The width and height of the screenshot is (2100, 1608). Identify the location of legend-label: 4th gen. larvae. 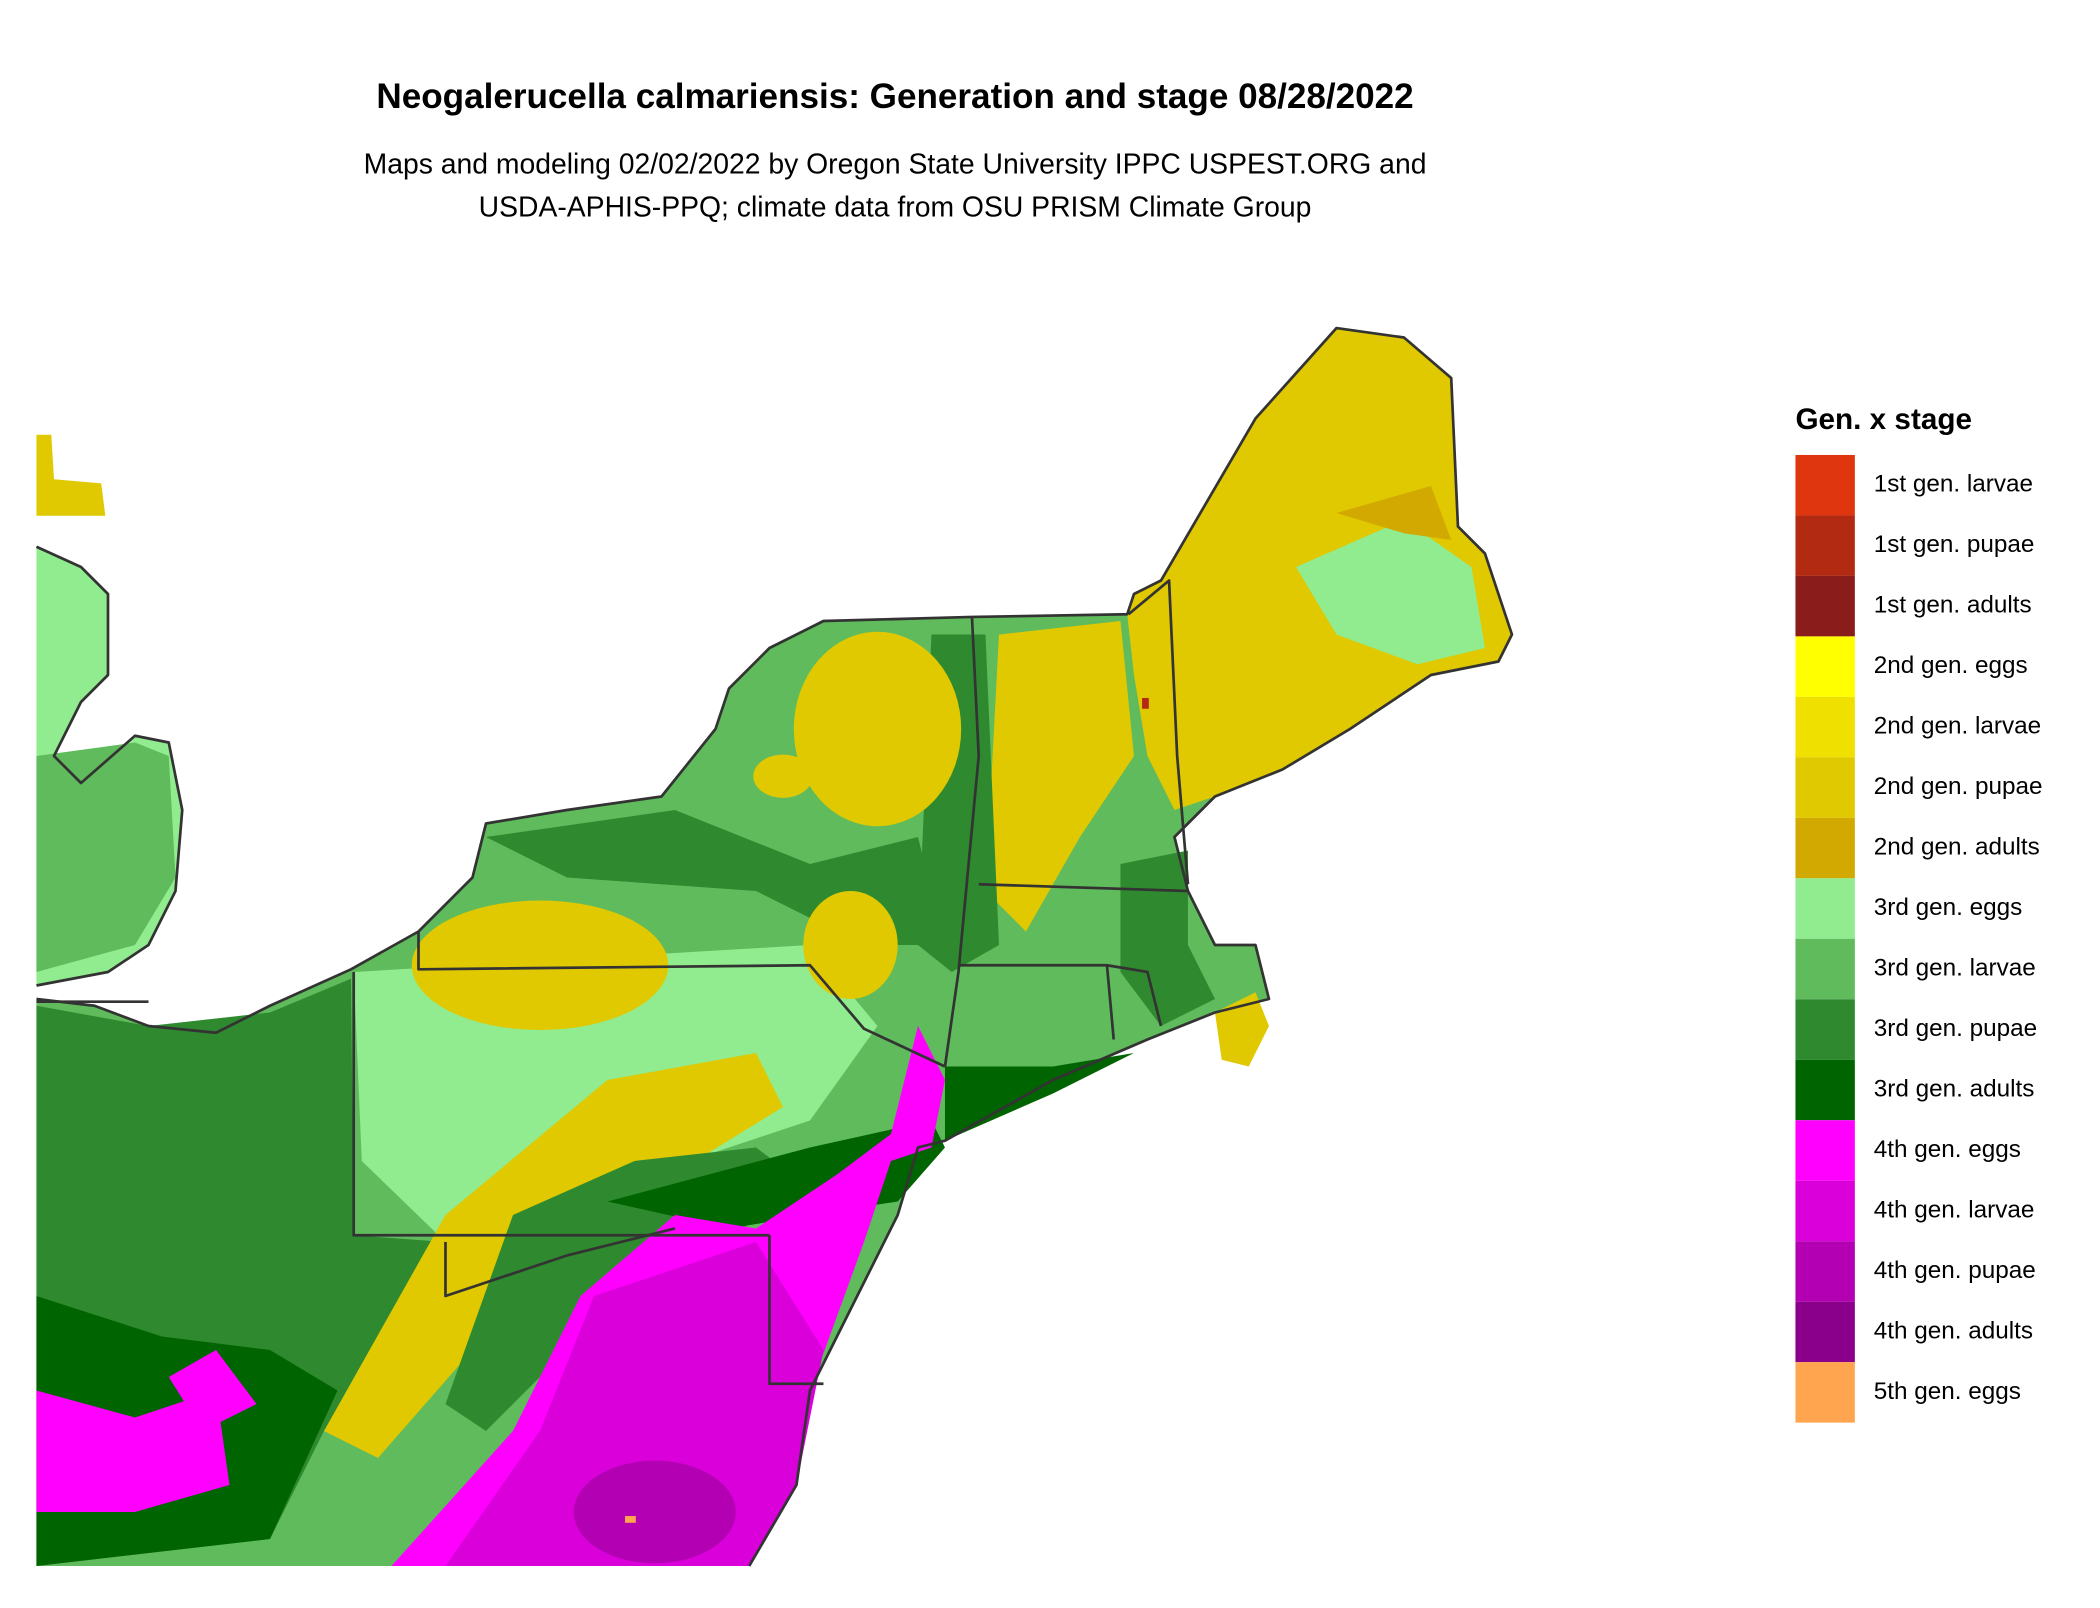
(1954, 1209).